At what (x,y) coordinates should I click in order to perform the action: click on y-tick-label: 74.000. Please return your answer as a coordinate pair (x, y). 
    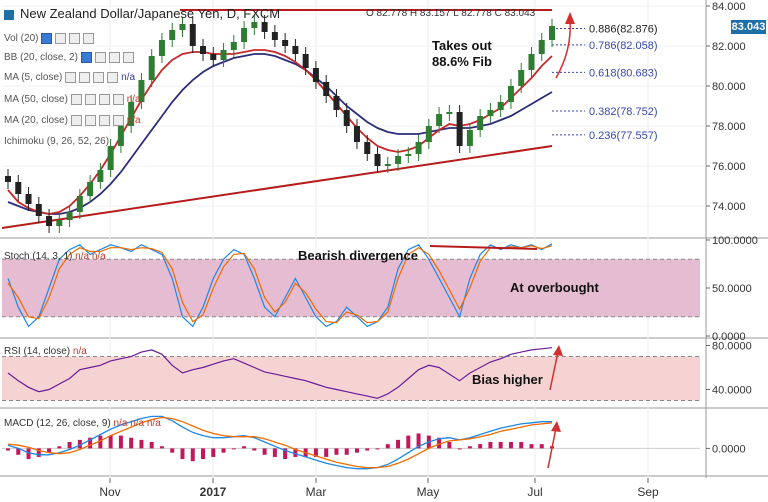
    Looking at the image, I should click on (729, 207).